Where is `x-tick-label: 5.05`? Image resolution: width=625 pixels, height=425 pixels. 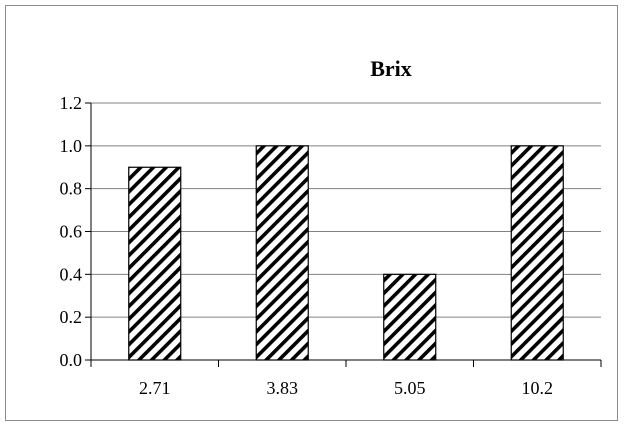
x-tick-label: 5.05 is located at coordinates (410, 388).